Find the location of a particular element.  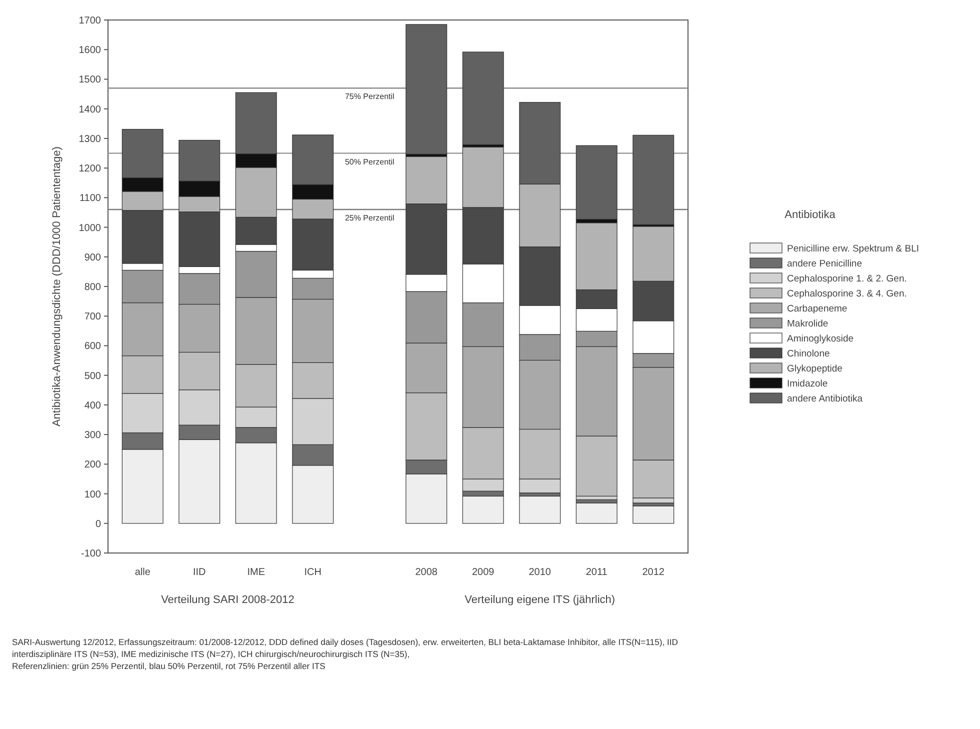

y-tick-label: 500 is located at coordinates (93, 376).